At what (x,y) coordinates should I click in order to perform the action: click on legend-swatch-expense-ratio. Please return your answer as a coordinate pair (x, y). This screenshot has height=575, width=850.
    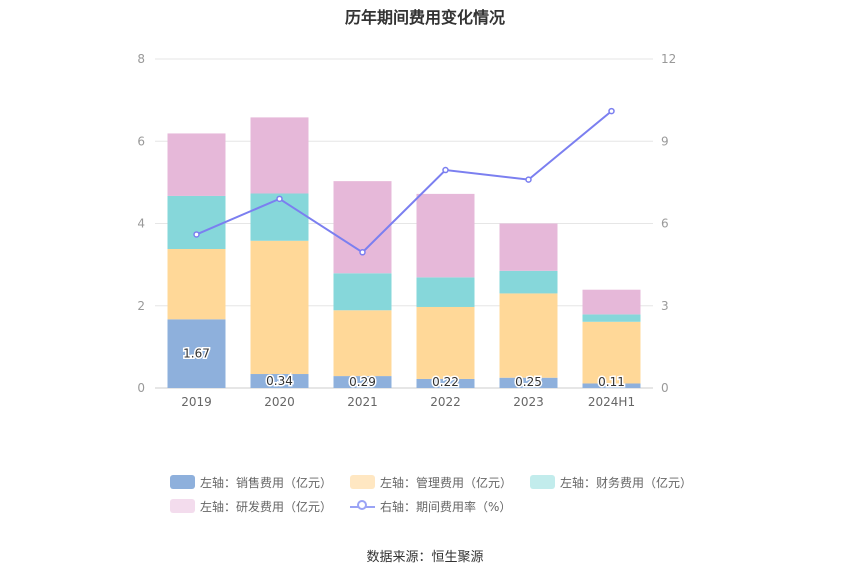
    Looking at the image, I should click on (363, 506).